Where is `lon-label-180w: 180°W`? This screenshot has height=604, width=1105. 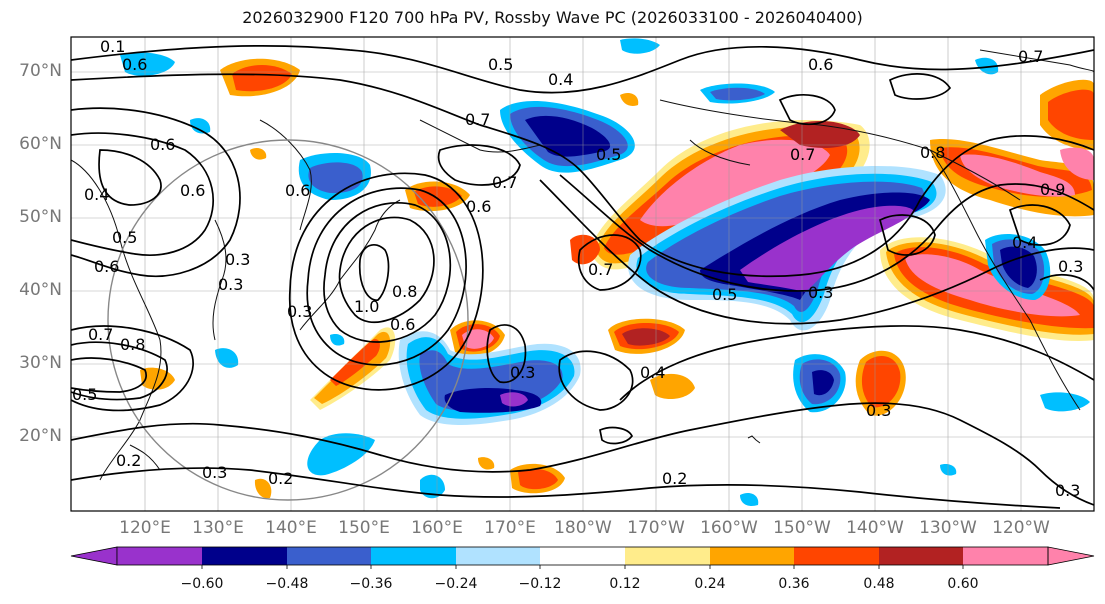 lon-label-180w: 180°W is located at coordinates (583, 528).